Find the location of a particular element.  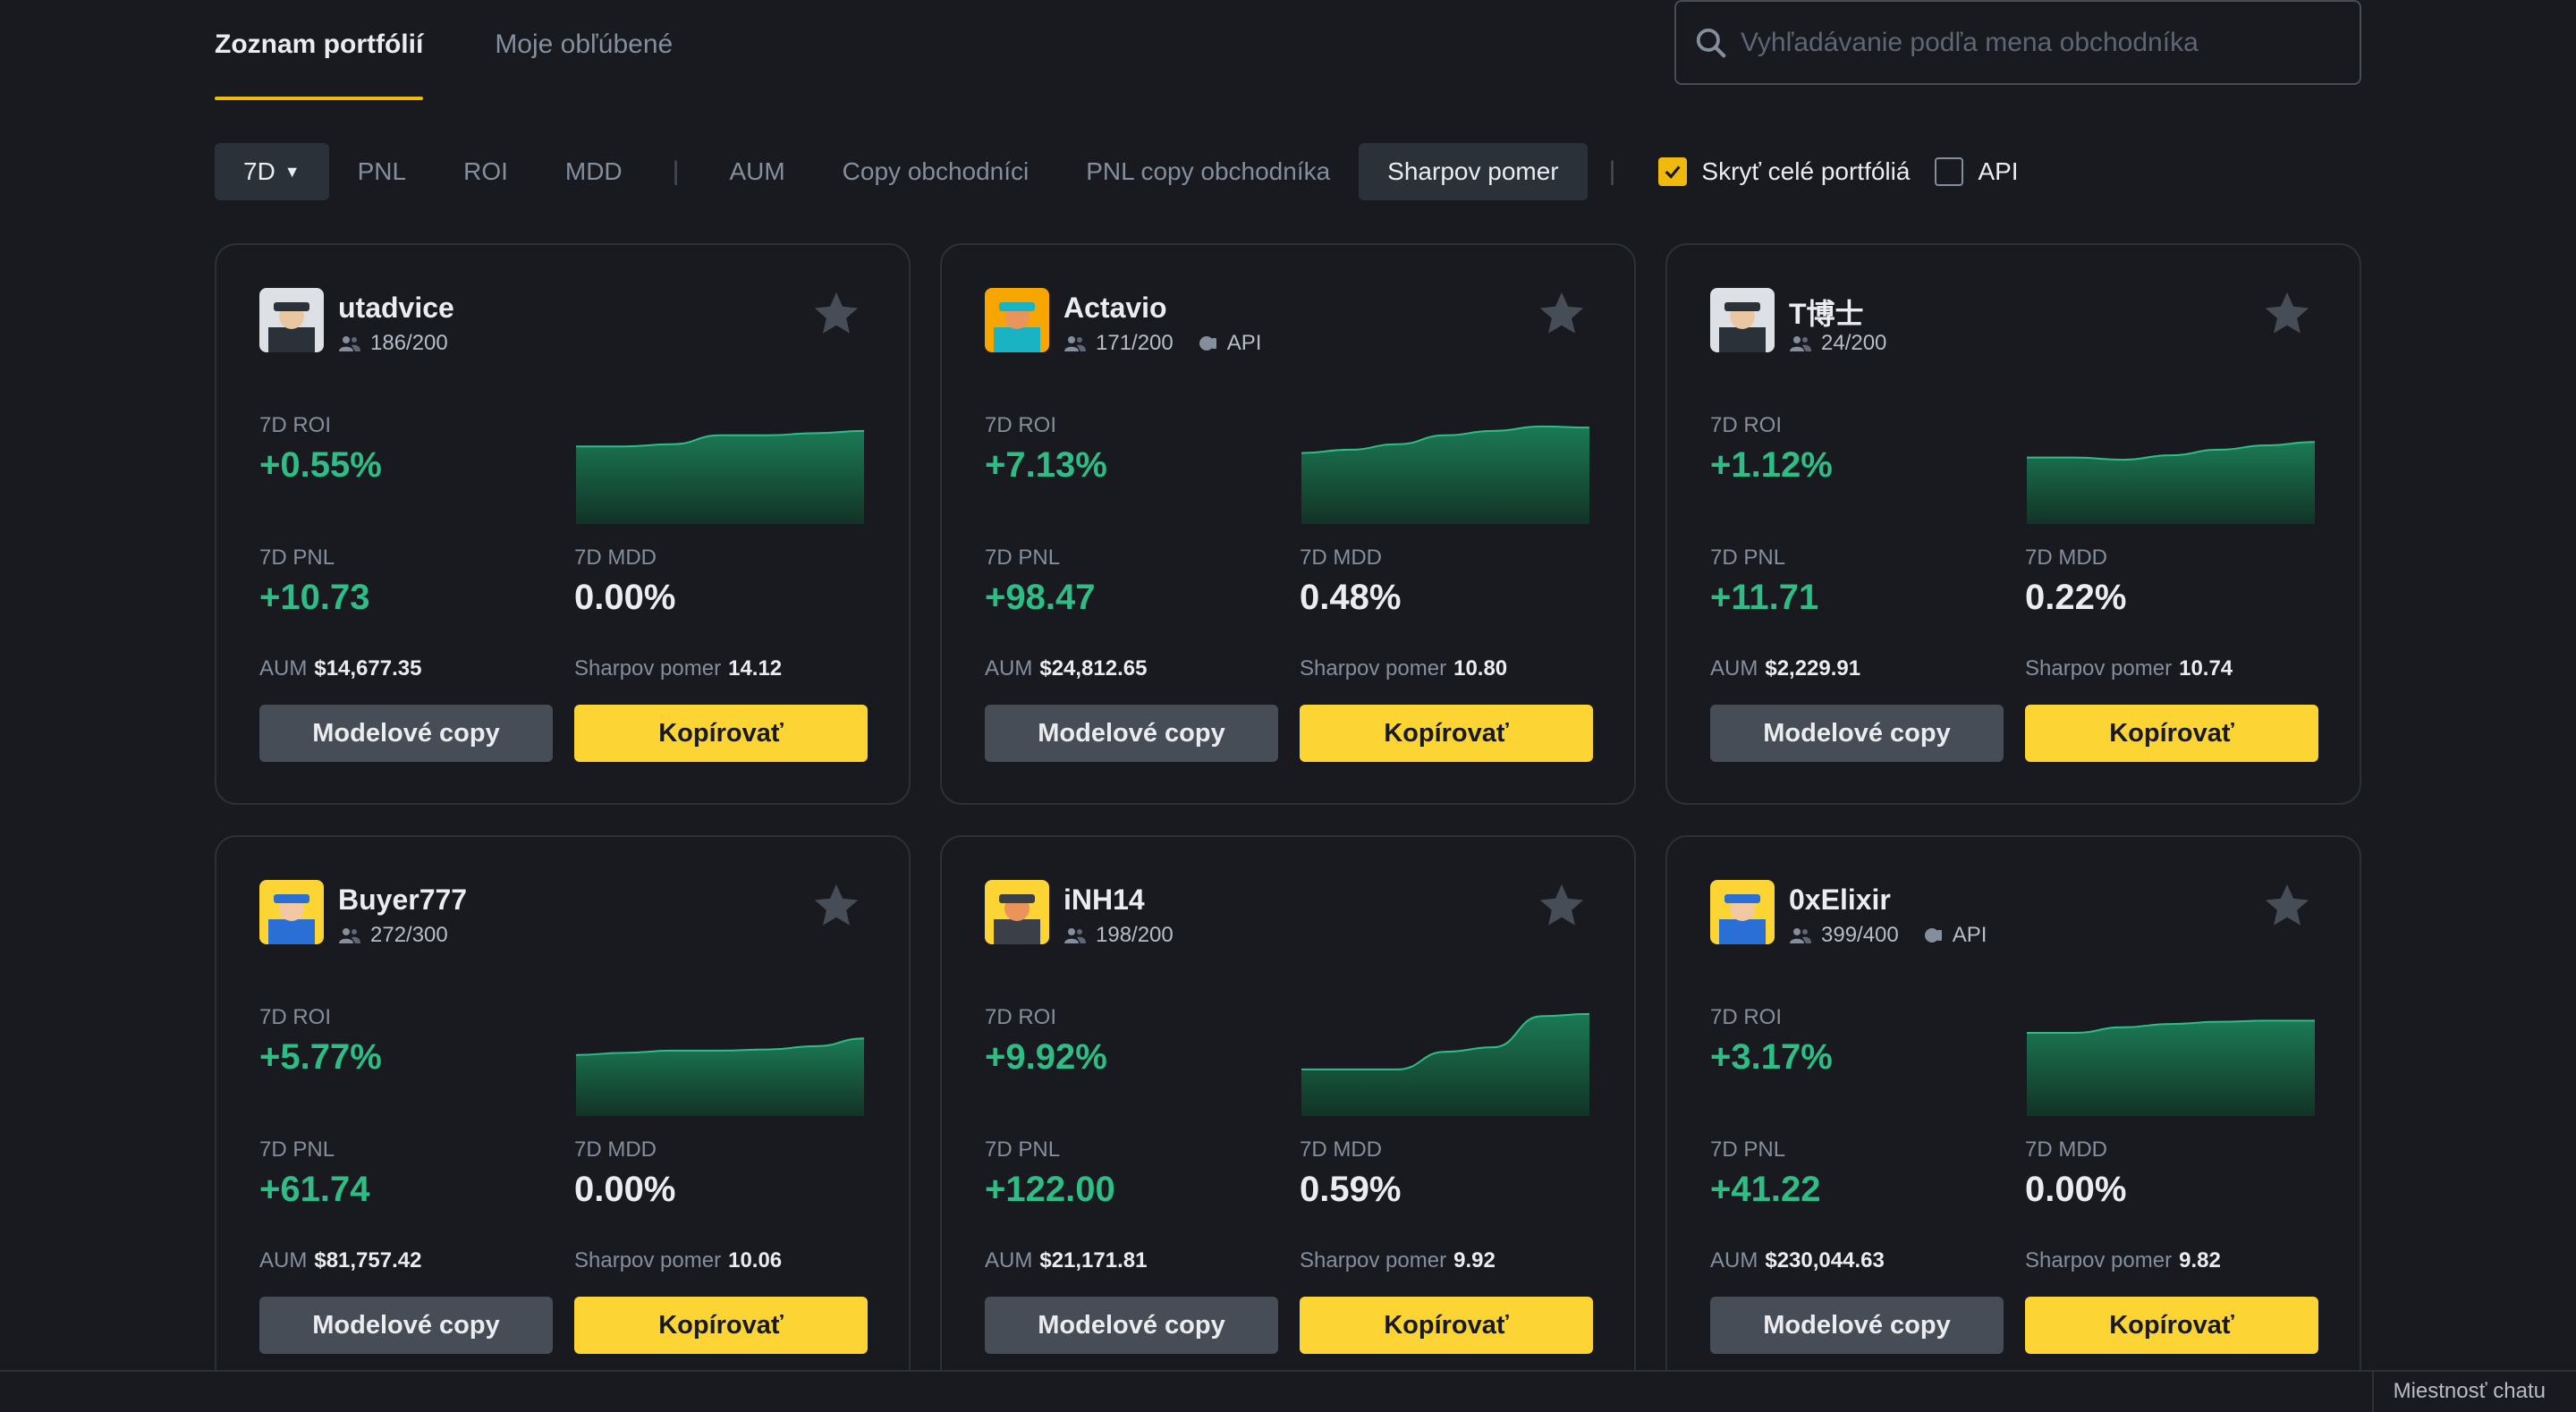

roi-value: +1.12% is located at coordinates (1771, 465).